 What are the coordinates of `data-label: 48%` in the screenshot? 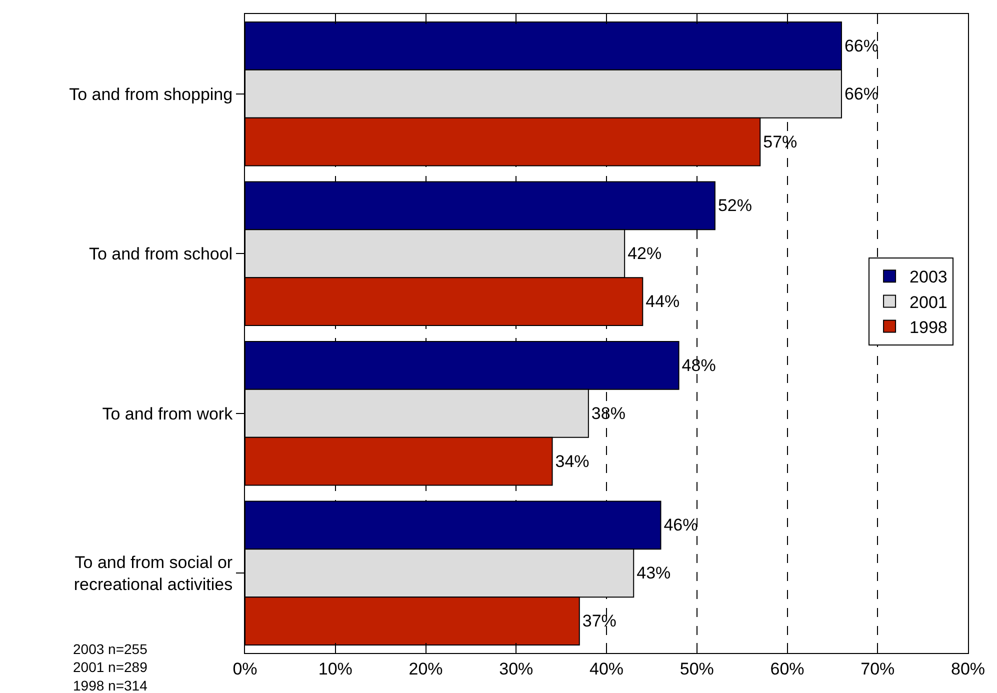 It's located at (699, 365).